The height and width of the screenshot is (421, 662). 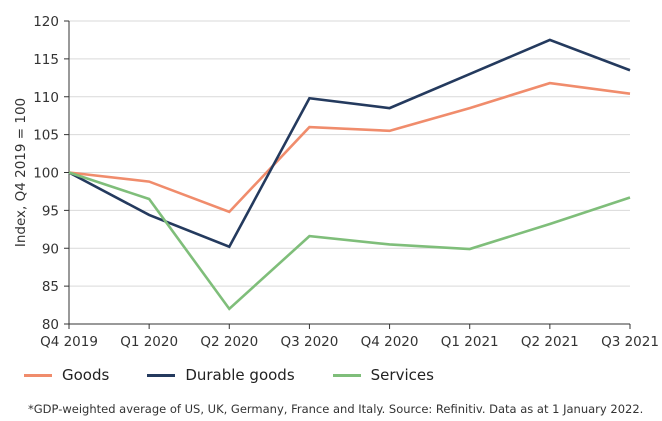 I want to click on legend-label-goods: Goods, so click(x=86, y=375).